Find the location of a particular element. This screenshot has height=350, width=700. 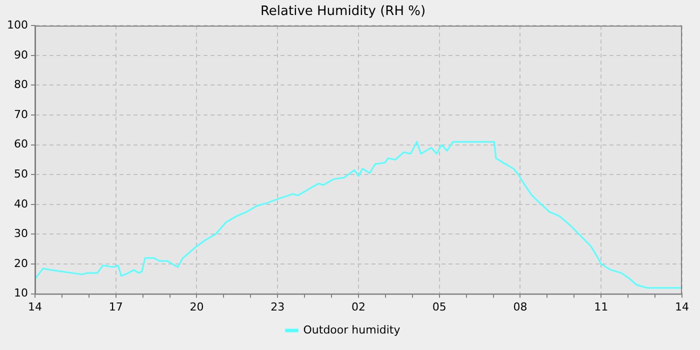

x-tick-label: 23 is located at coordinates (277, 307).